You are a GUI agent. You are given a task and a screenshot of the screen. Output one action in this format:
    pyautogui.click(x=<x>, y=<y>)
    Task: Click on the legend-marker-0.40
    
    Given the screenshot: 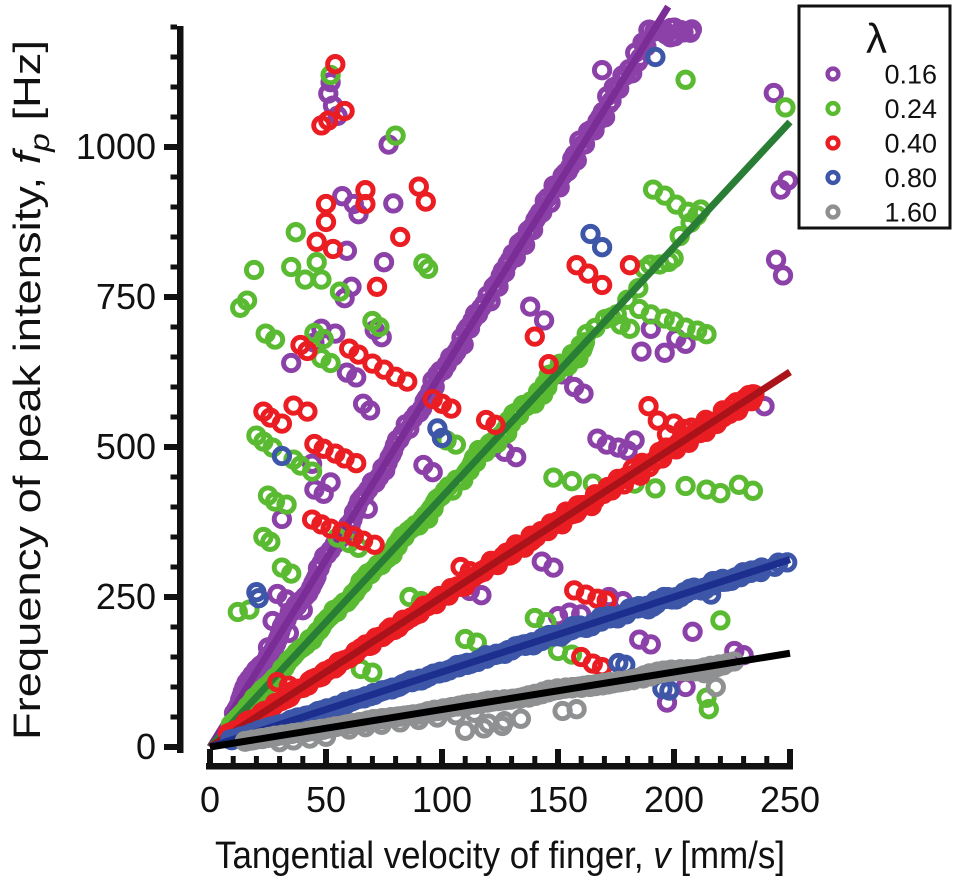 What is the action you would take?
    pyautogui.click(x=833, y=143)
    